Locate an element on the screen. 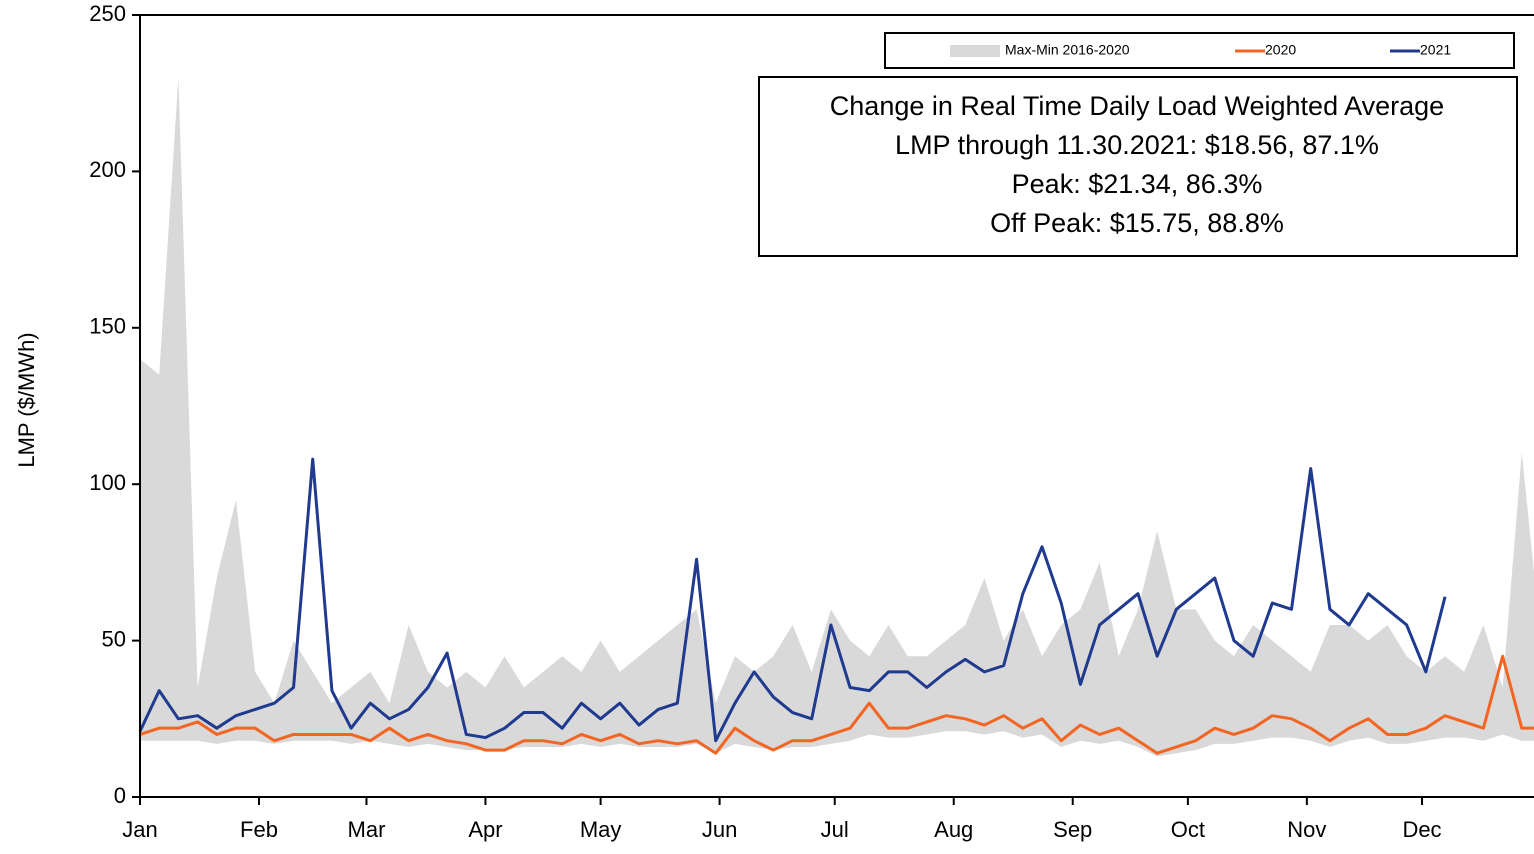  x-tick-label: Jul is located at coordinates (835, 829).